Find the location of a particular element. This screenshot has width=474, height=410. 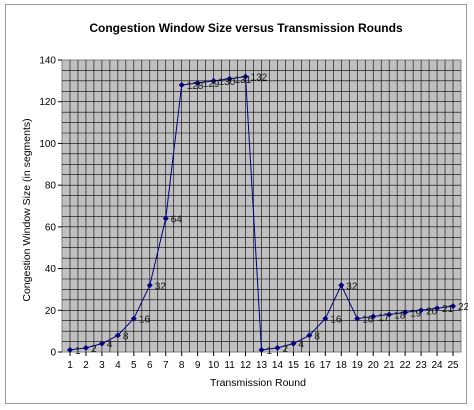

x-tick-label: 3 is located at coordinates (102, 365).